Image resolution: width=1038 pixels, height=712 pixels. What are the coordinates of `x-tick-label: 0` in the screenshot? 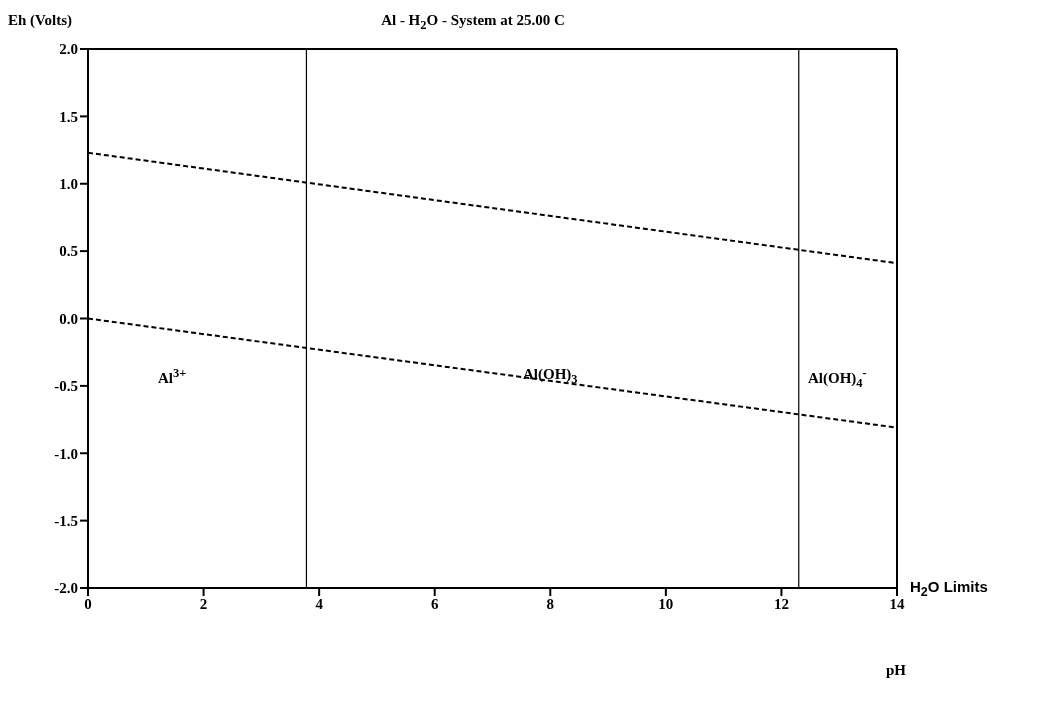 It's located at (88, 603).